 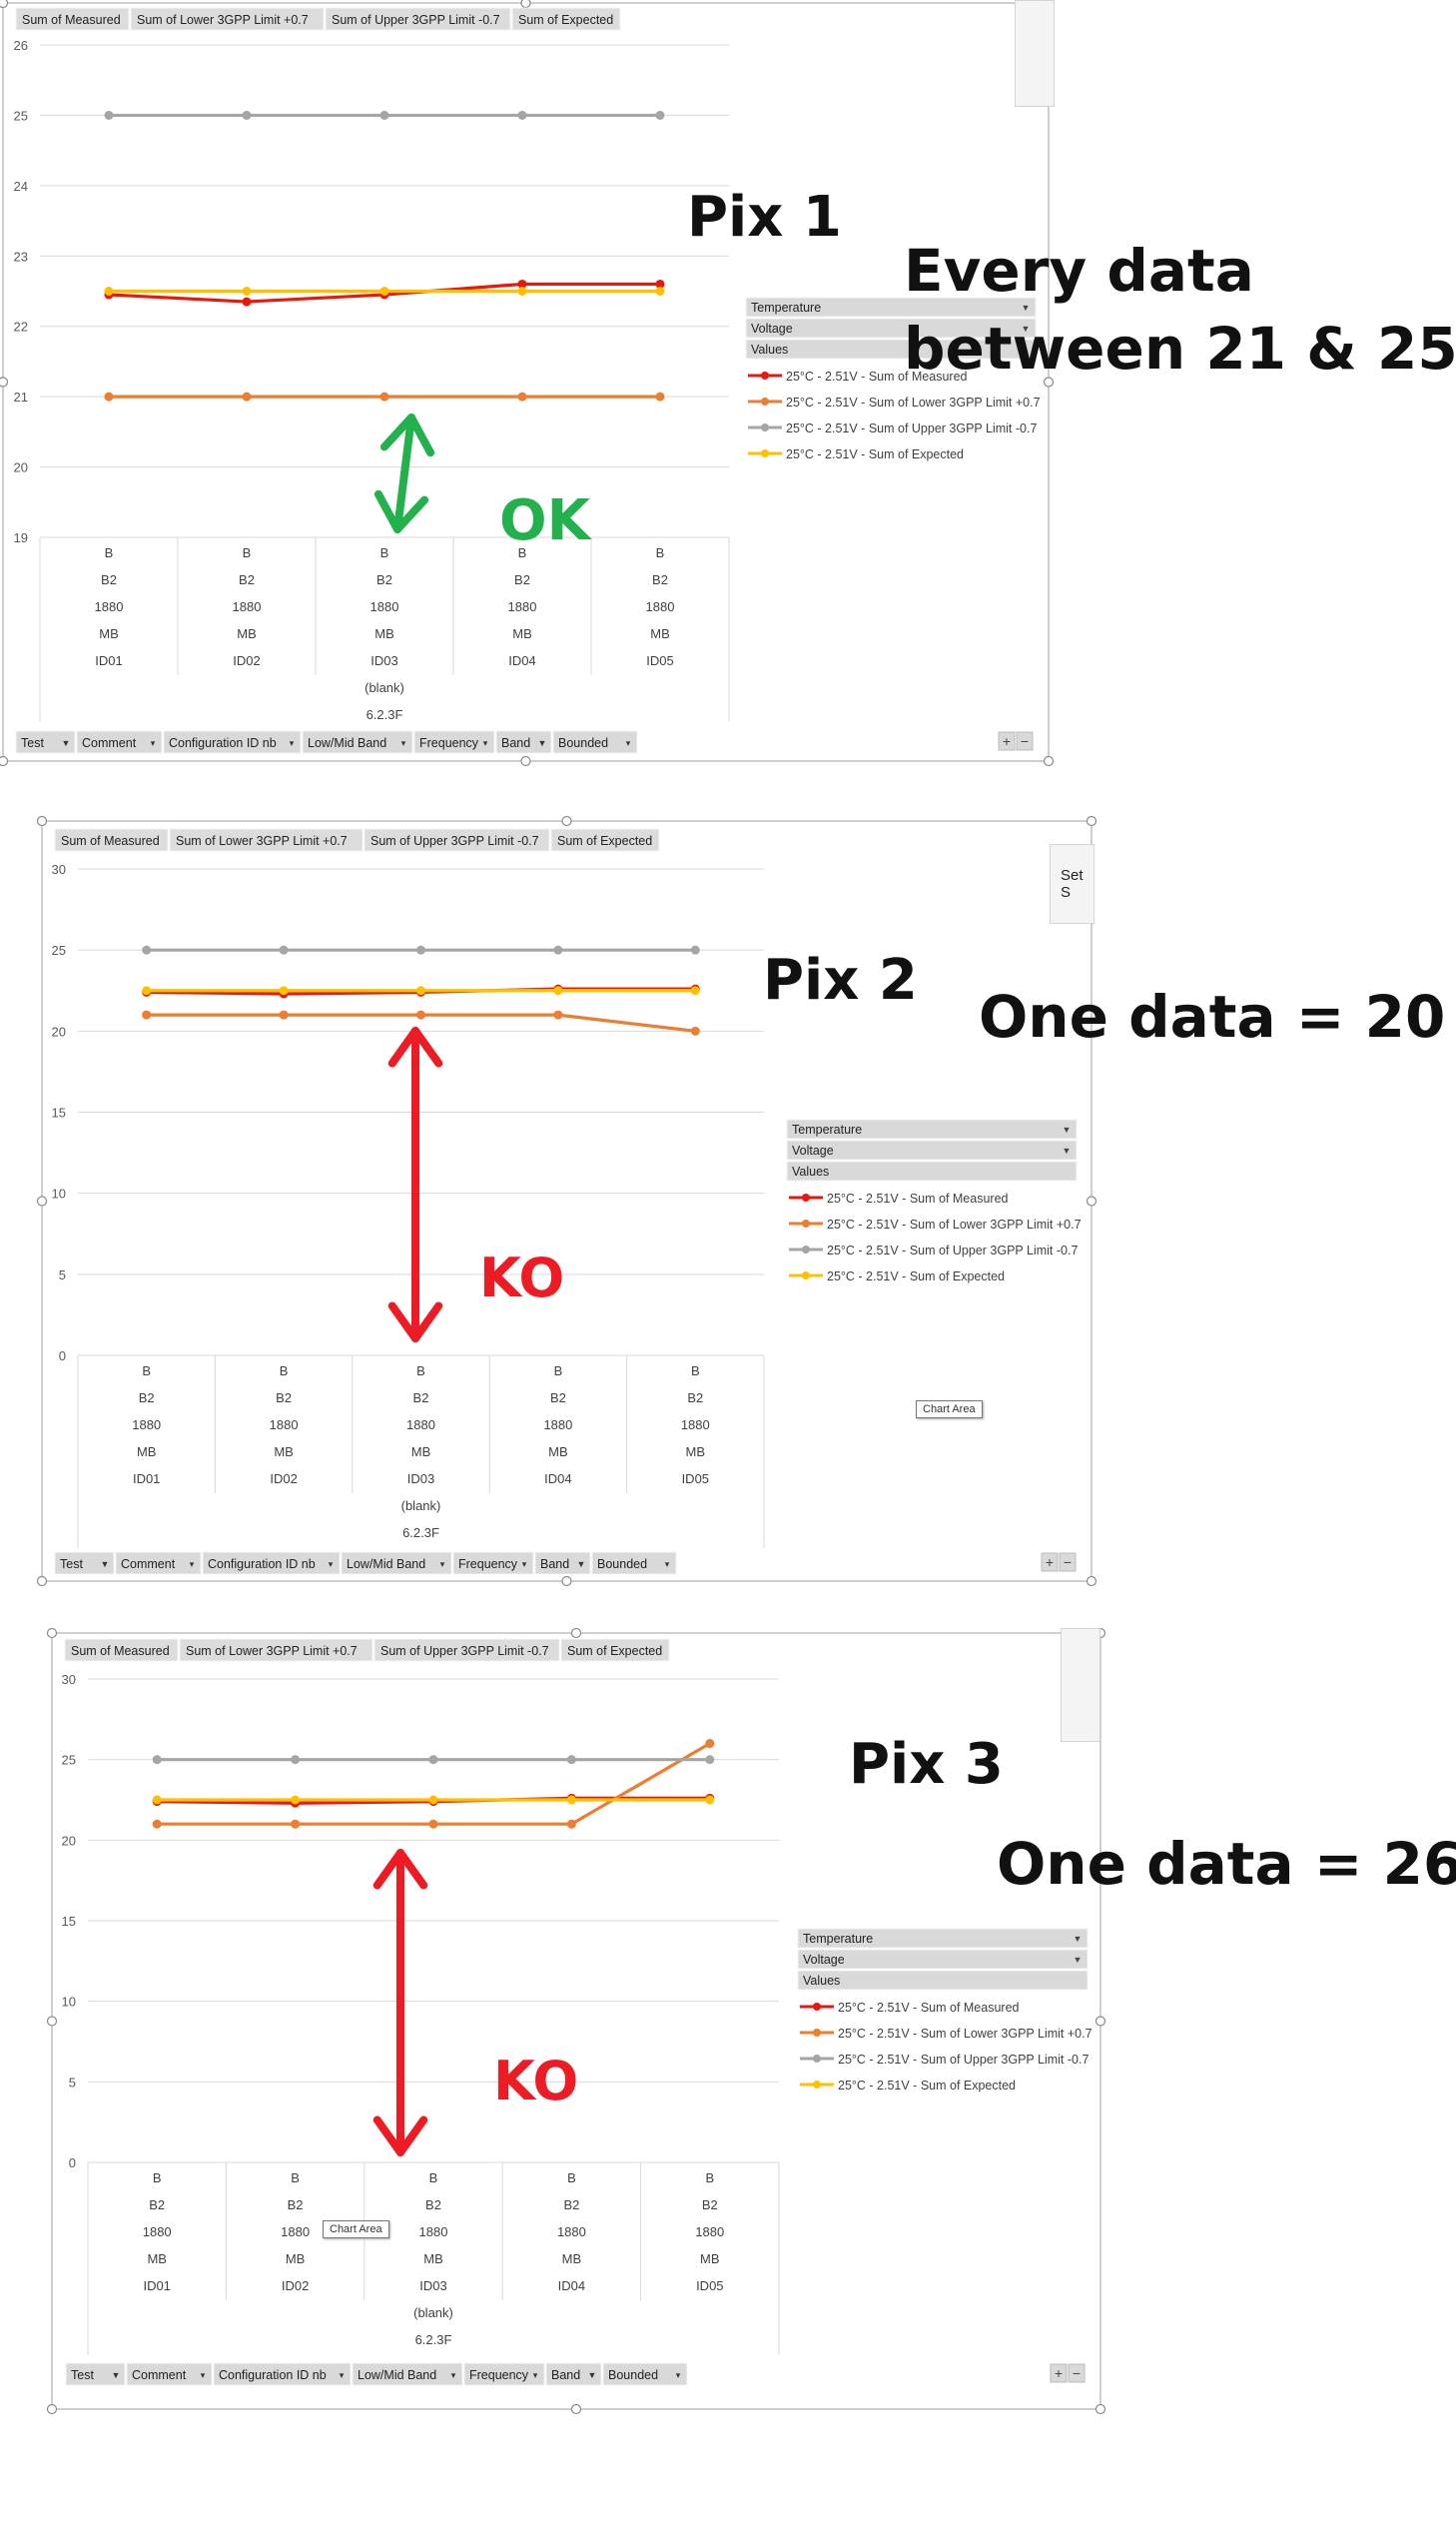 I want to click on chart-elements-button, so click(x=1035, y=53).